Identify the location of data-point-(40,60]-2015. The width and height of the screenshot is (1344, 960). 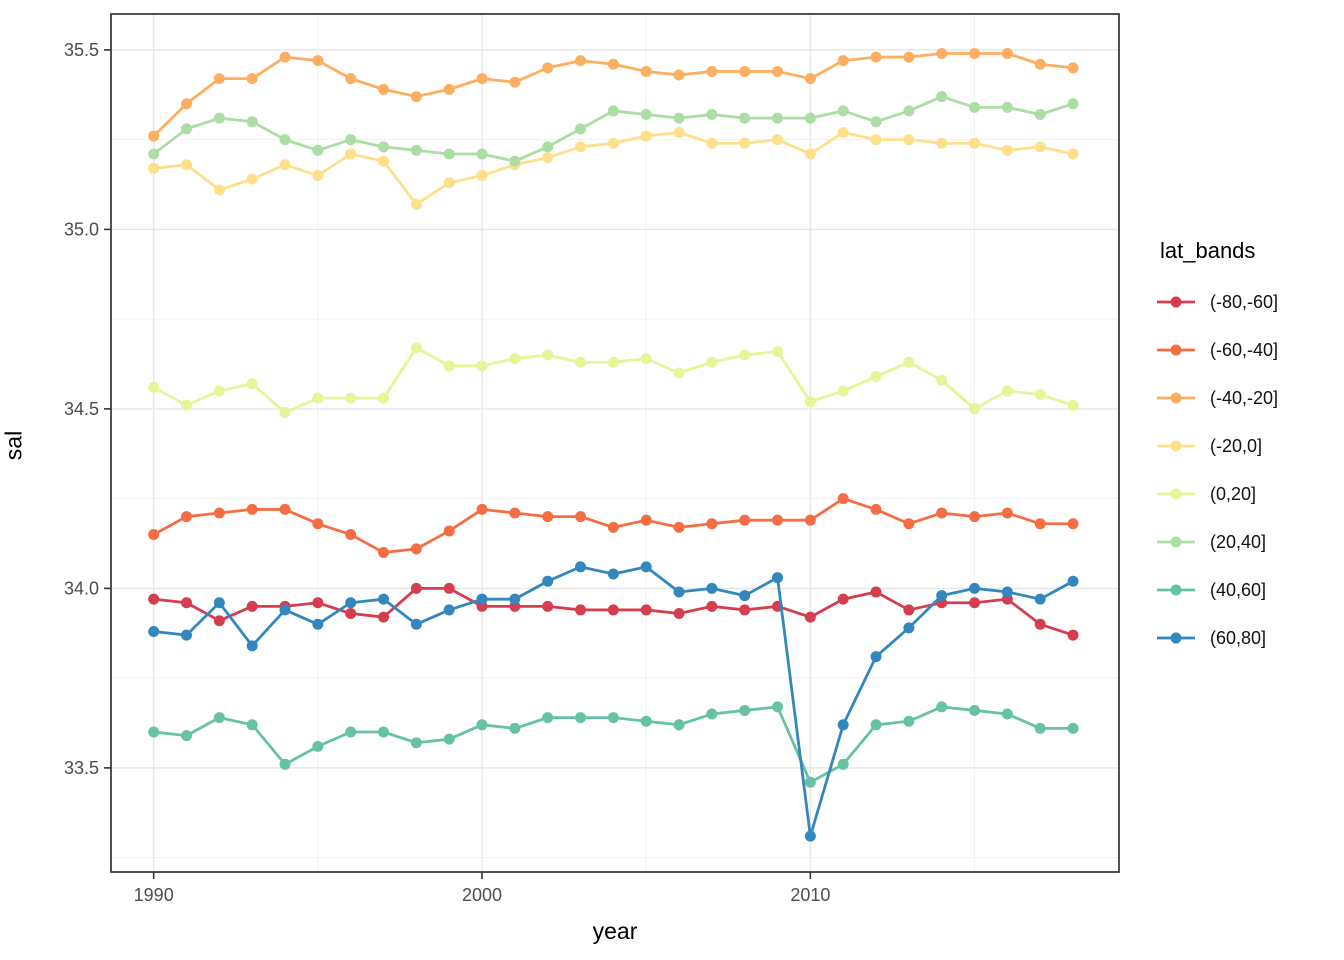
(975, 710).